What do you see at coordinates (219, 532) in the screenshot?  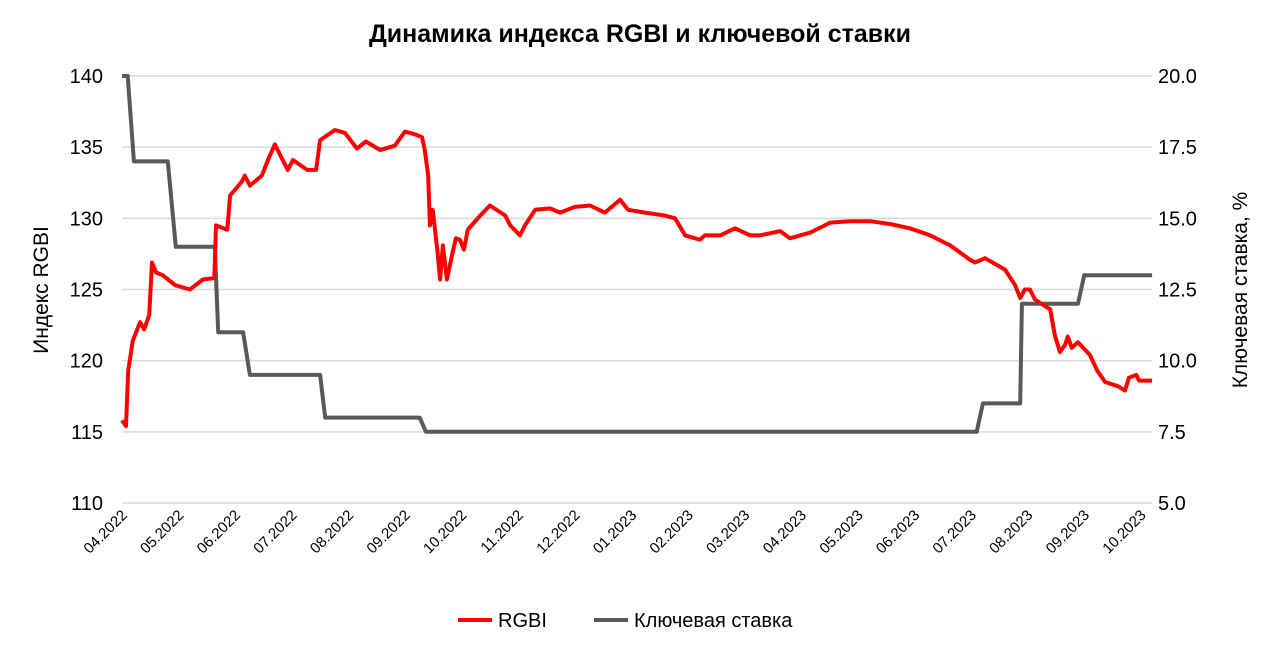 I see `x-tick-label: 06.2022` at bounding box center [219, 532].